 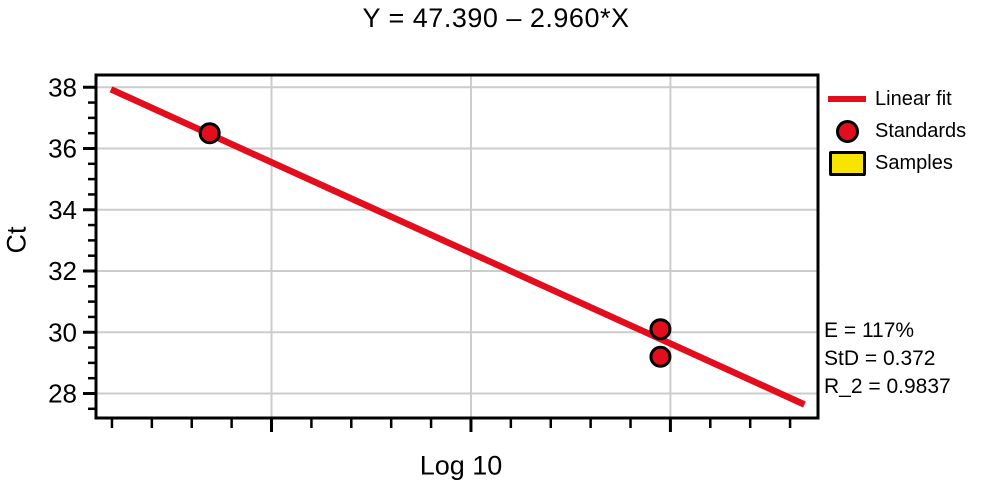 I want to click on legend-label-linear-fit: Linear fit, so click(x=913, y=98).